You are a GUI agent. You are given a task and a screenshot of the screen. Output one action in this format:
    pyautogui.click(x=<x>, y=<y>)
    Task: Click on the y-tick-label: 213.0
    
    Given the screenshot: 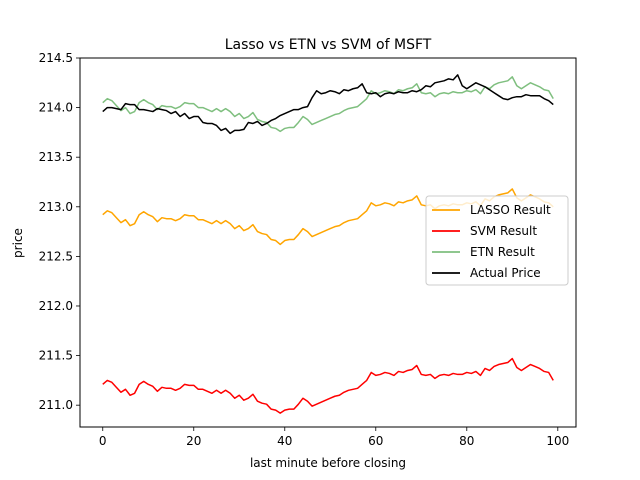 What is the action you would take?
    pyautogui.click(x=56, y=207)
    